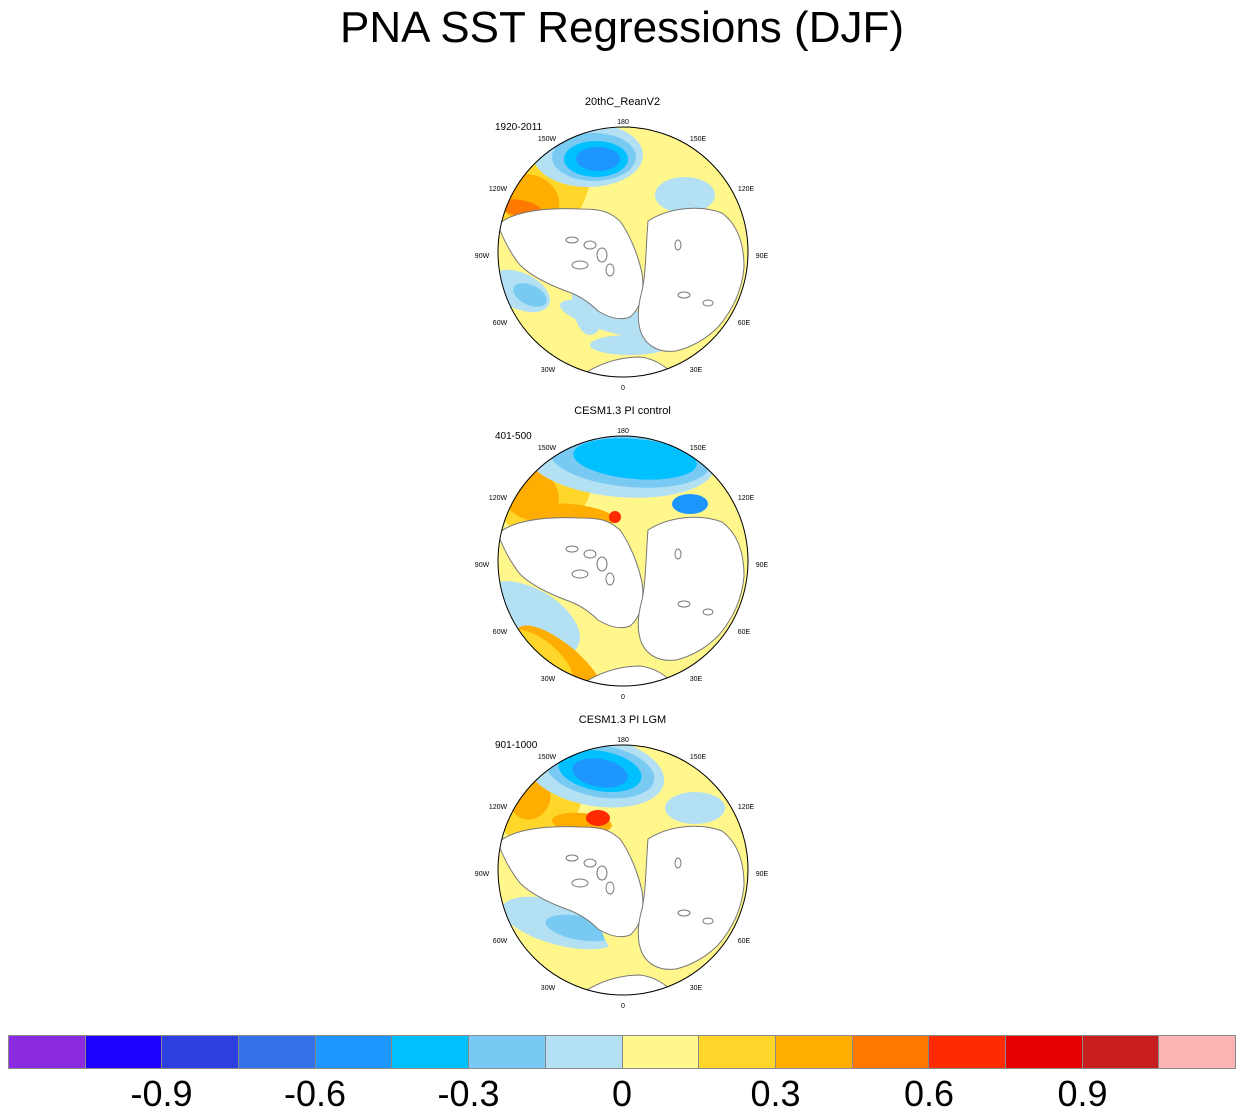  Describe the element at coordinates (622, 1093) in the screenshot. I see `colorbar-tick-label: 0` at that location.